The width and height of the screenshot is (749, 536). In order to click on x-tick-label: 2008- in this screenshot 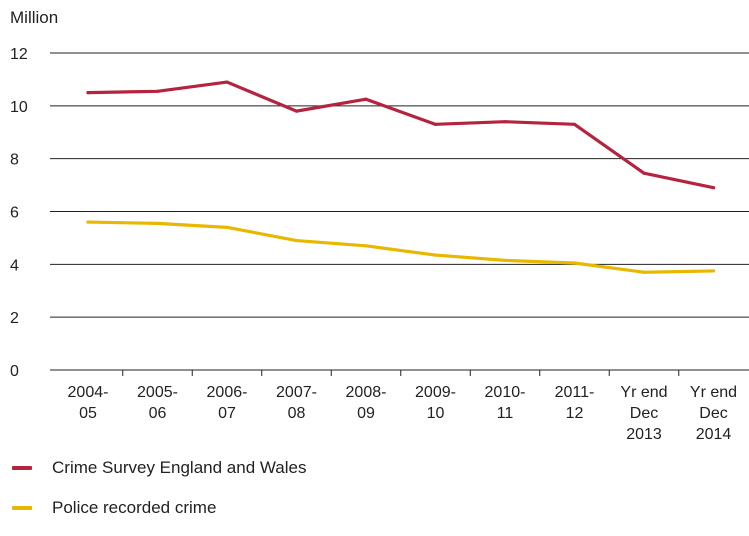, I will do `click(366, 392)`.